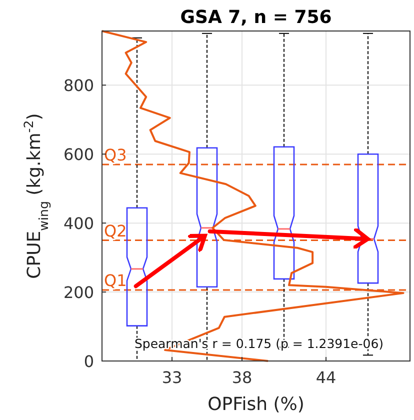  Describe the element at coordinates (242, 377) in the screenshot. I see `x-tick-label: 38` at that location.